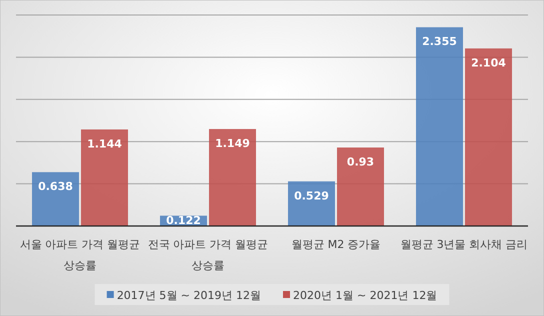  What do you see at coordinates (311, 195) in the screenshot?
I see `data-label: 0.529` at bounding box center [311, 195].